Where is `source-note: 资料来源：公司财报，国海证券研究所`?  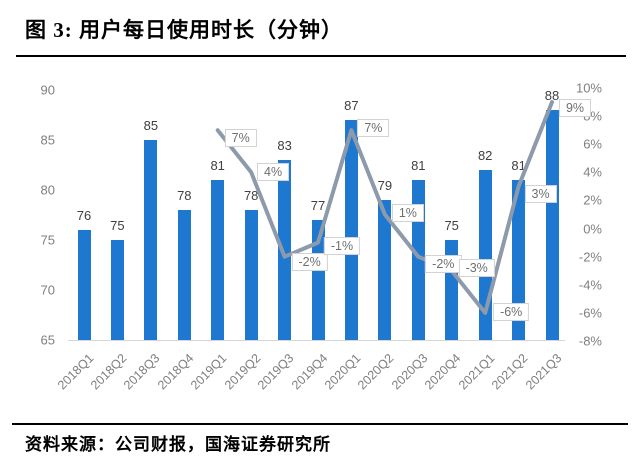
source-note: 资料来源：公司财报，国海证券研究所 is located at coordinates (178, 444).